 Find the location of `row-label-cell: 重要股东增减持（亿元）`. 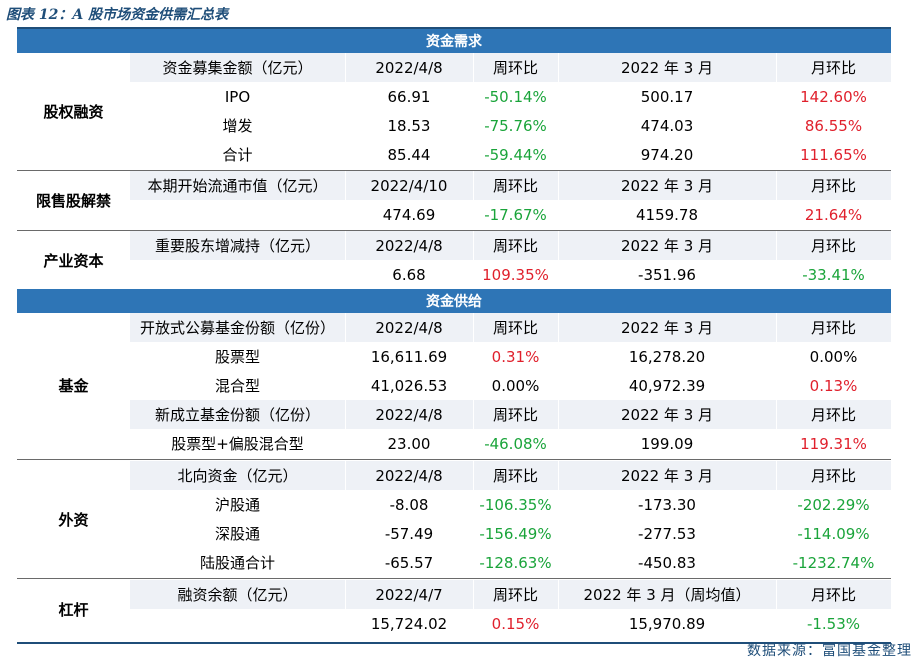

row-label-cell: 重要股东增减持（亿元） is located at coordinates (237, 246).